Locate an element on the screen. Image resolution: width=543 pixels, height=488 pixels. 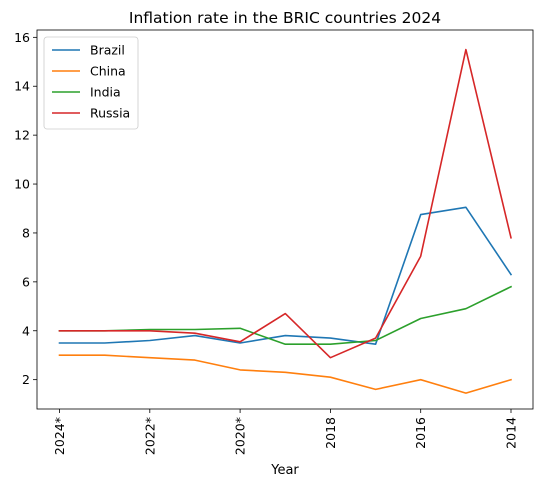
y-tick-label: 2 is located at coordinates (26, 379).